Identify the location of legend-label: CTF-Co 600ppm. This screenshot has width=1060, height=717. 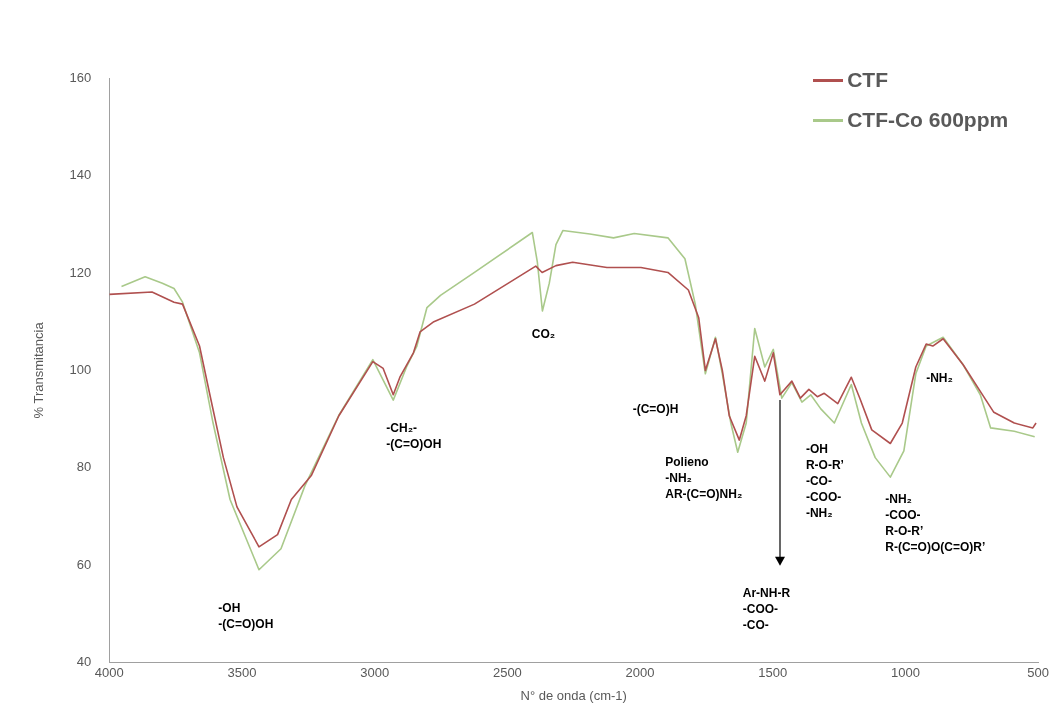
(928, 120).